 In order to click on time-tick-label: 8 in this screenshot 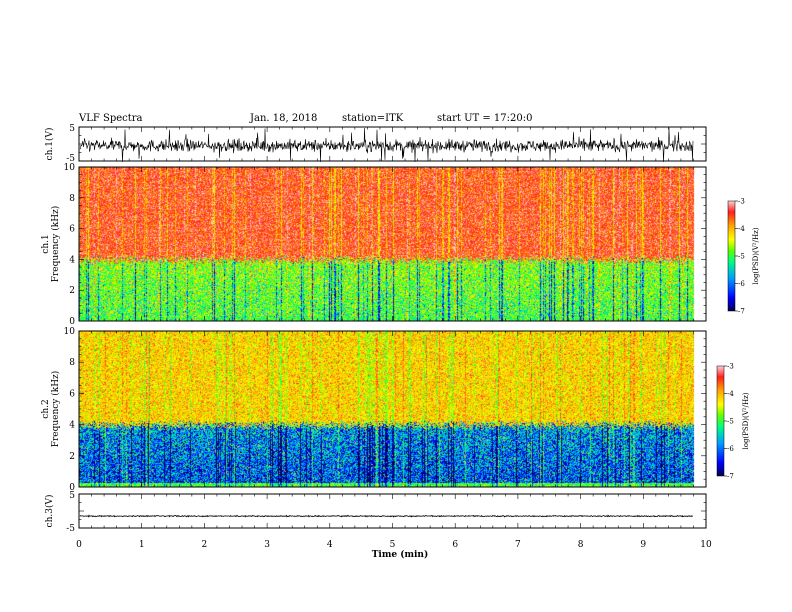, I will do `click(581, 545)`.